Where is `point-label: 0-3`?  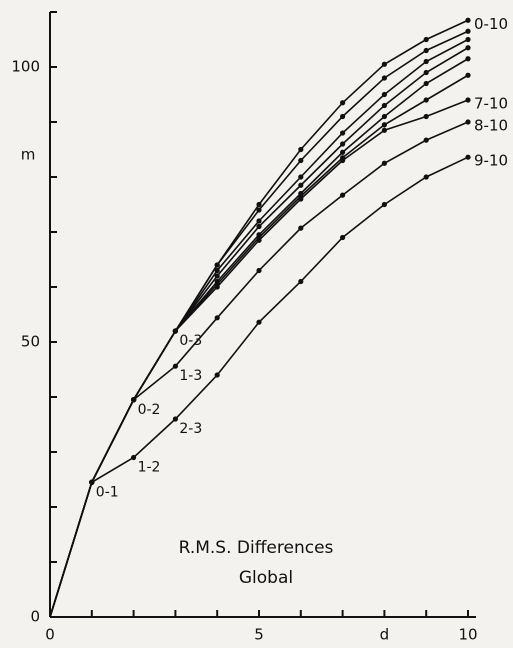
point-label: 0-3 is located at coordinates (190, 341).